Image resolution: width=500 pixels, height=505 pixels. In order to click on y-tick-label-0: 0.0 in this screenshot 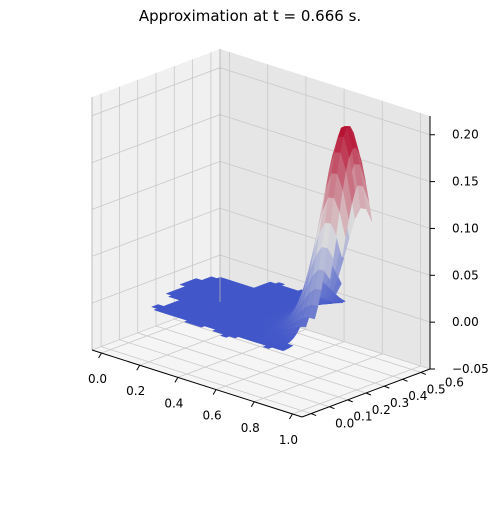, I will do `click(344, 424)`.